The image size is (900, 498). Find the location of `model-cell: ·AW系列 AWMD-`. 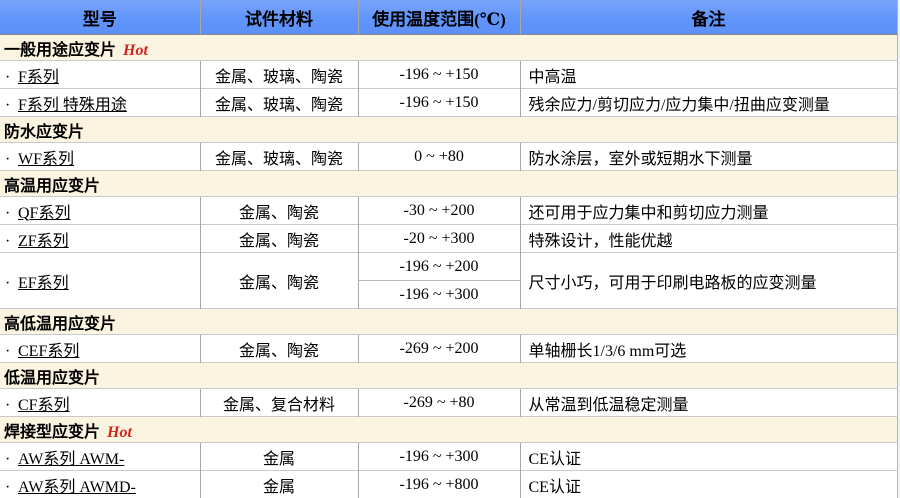

model-cell: ·AW系列 AWMD- is located at coordinates (100, 484).